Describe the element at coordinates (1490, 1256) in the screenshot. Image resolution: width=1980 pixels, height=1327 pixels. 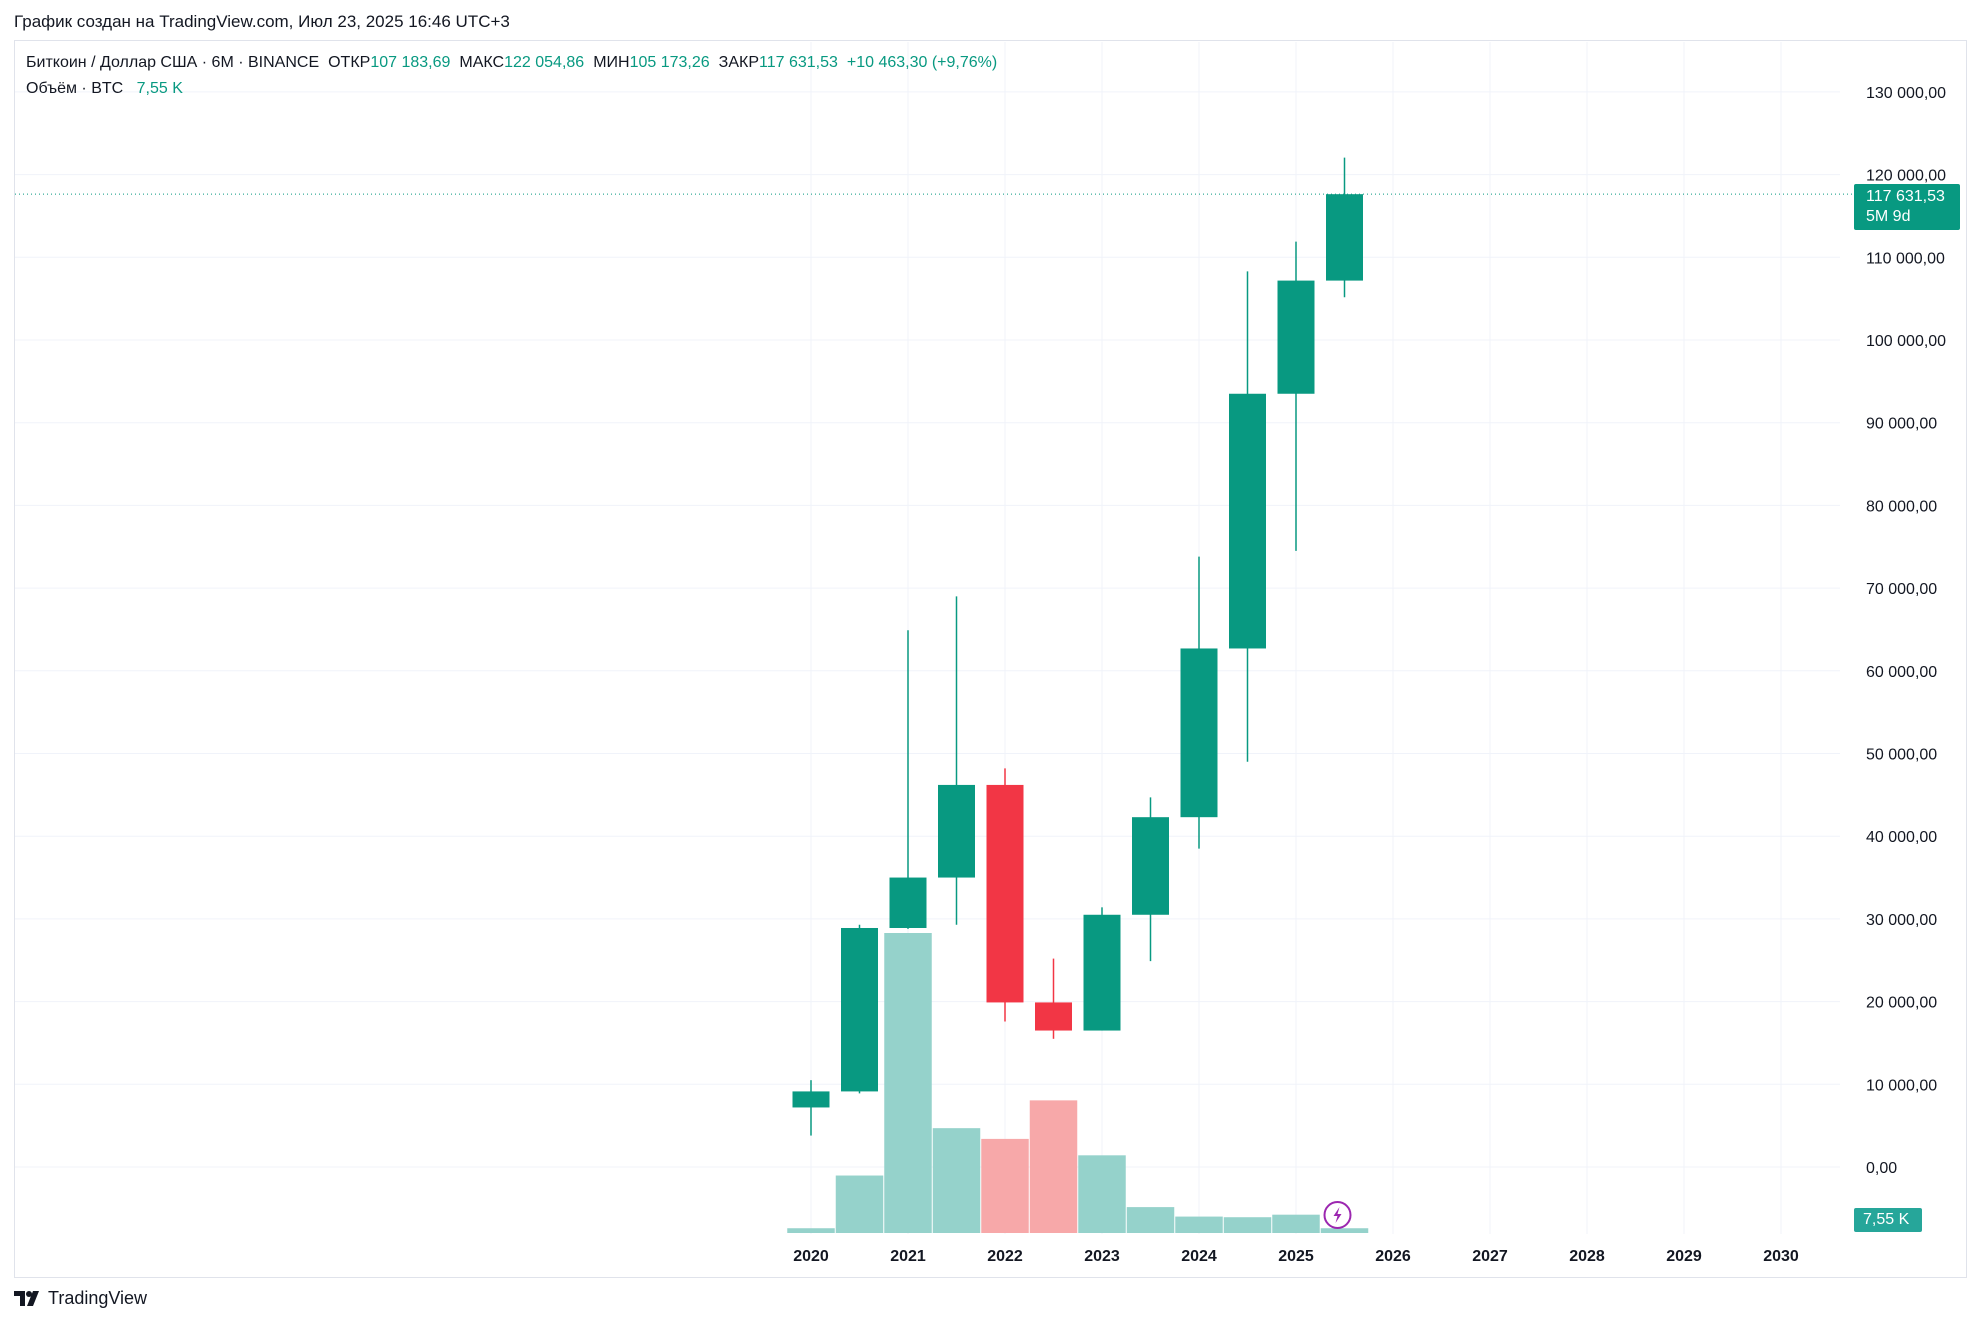
I see `x-tick-label: 2027` at that location.